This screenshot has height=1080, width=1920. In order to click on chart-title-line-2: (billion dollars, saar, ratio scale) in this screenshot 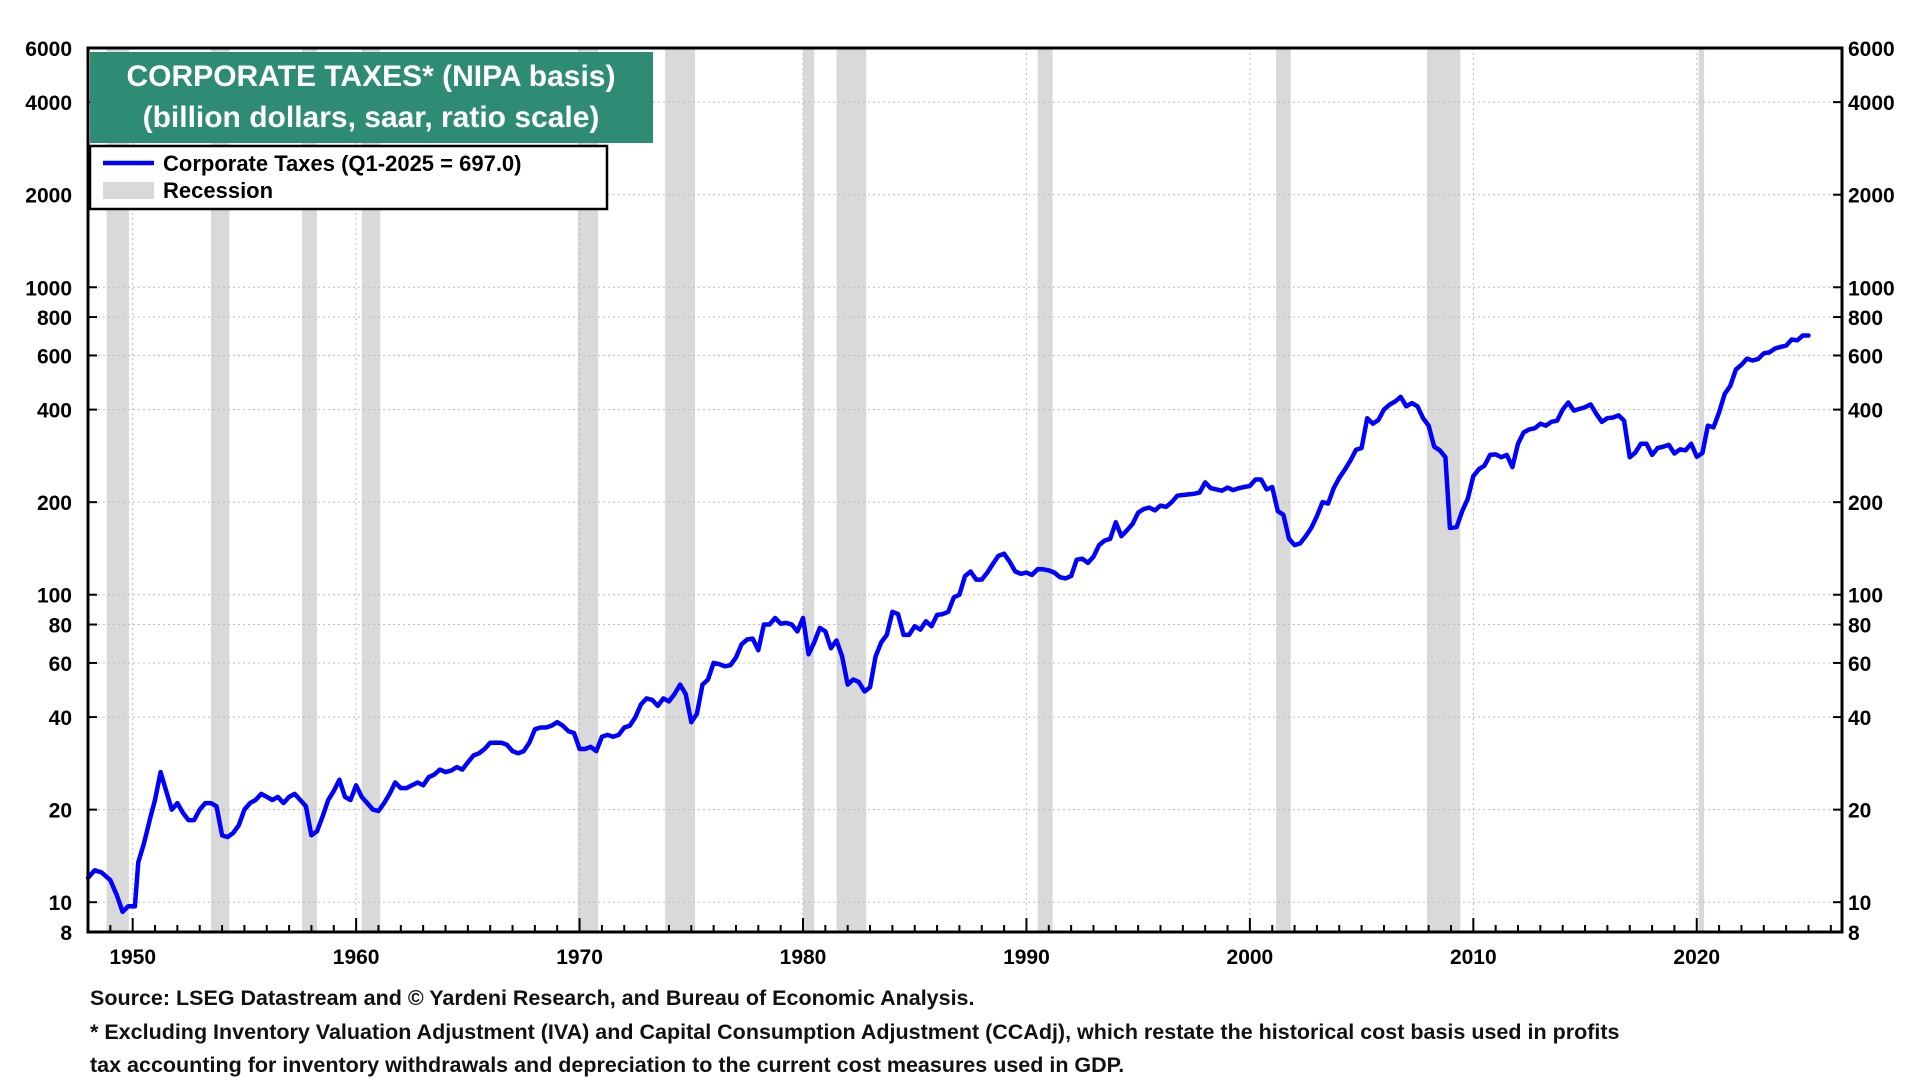, I will do `click(371, 117)`.